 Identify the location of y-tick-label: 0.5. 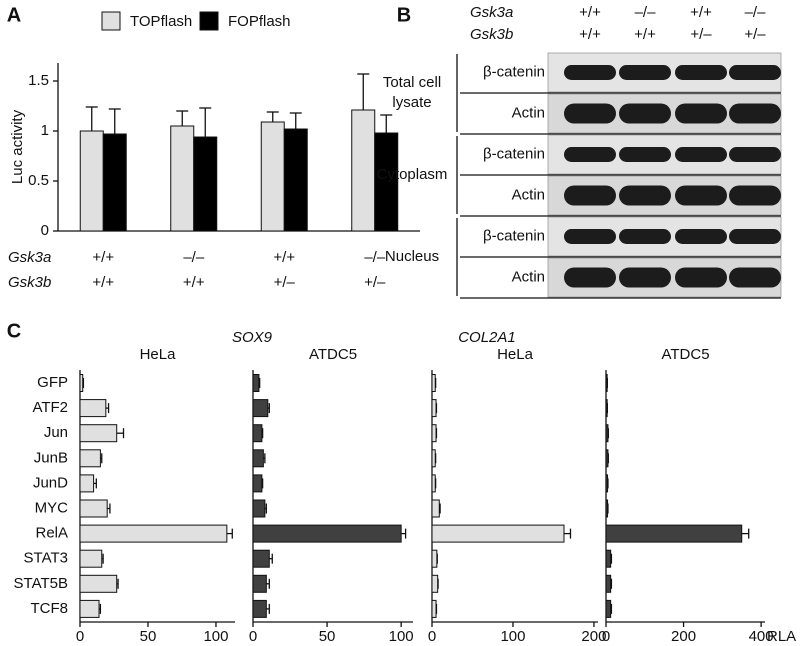
(38, 180).